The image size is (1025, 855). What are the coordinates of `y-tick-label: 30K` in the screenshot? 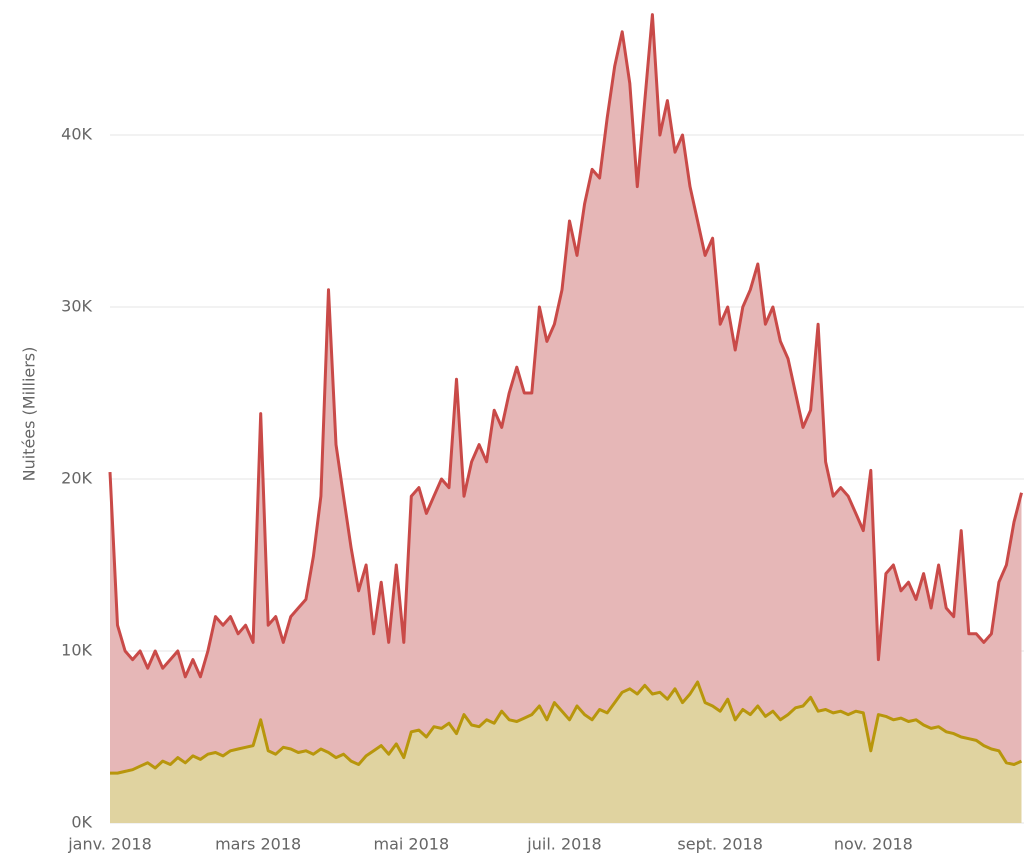 It's located at (76, 306).